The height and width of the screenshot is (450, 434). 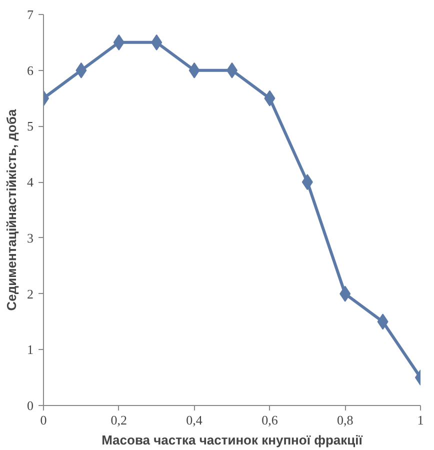 I want to click on y-tick-label: 6, so click(x=30, y=70).